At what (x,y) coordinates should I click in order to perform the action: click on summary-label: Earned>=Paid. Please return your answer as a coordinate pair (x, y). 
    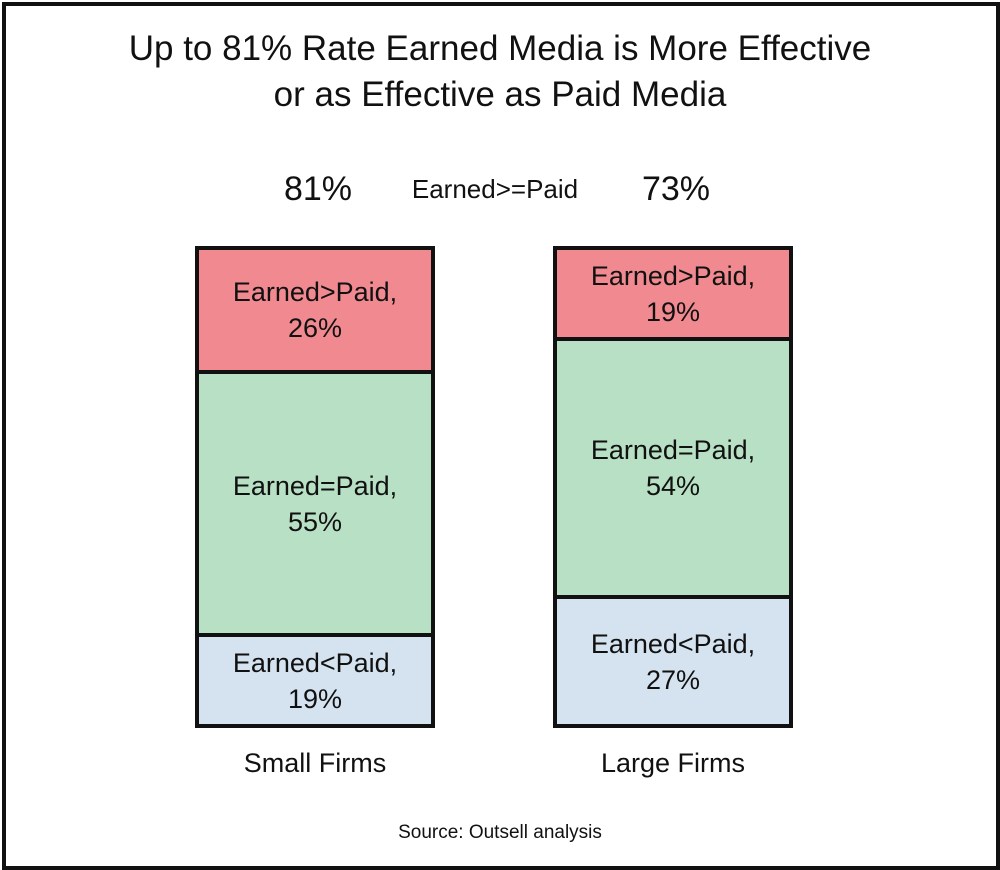
    Looking at the image, I should click on (495, 189).